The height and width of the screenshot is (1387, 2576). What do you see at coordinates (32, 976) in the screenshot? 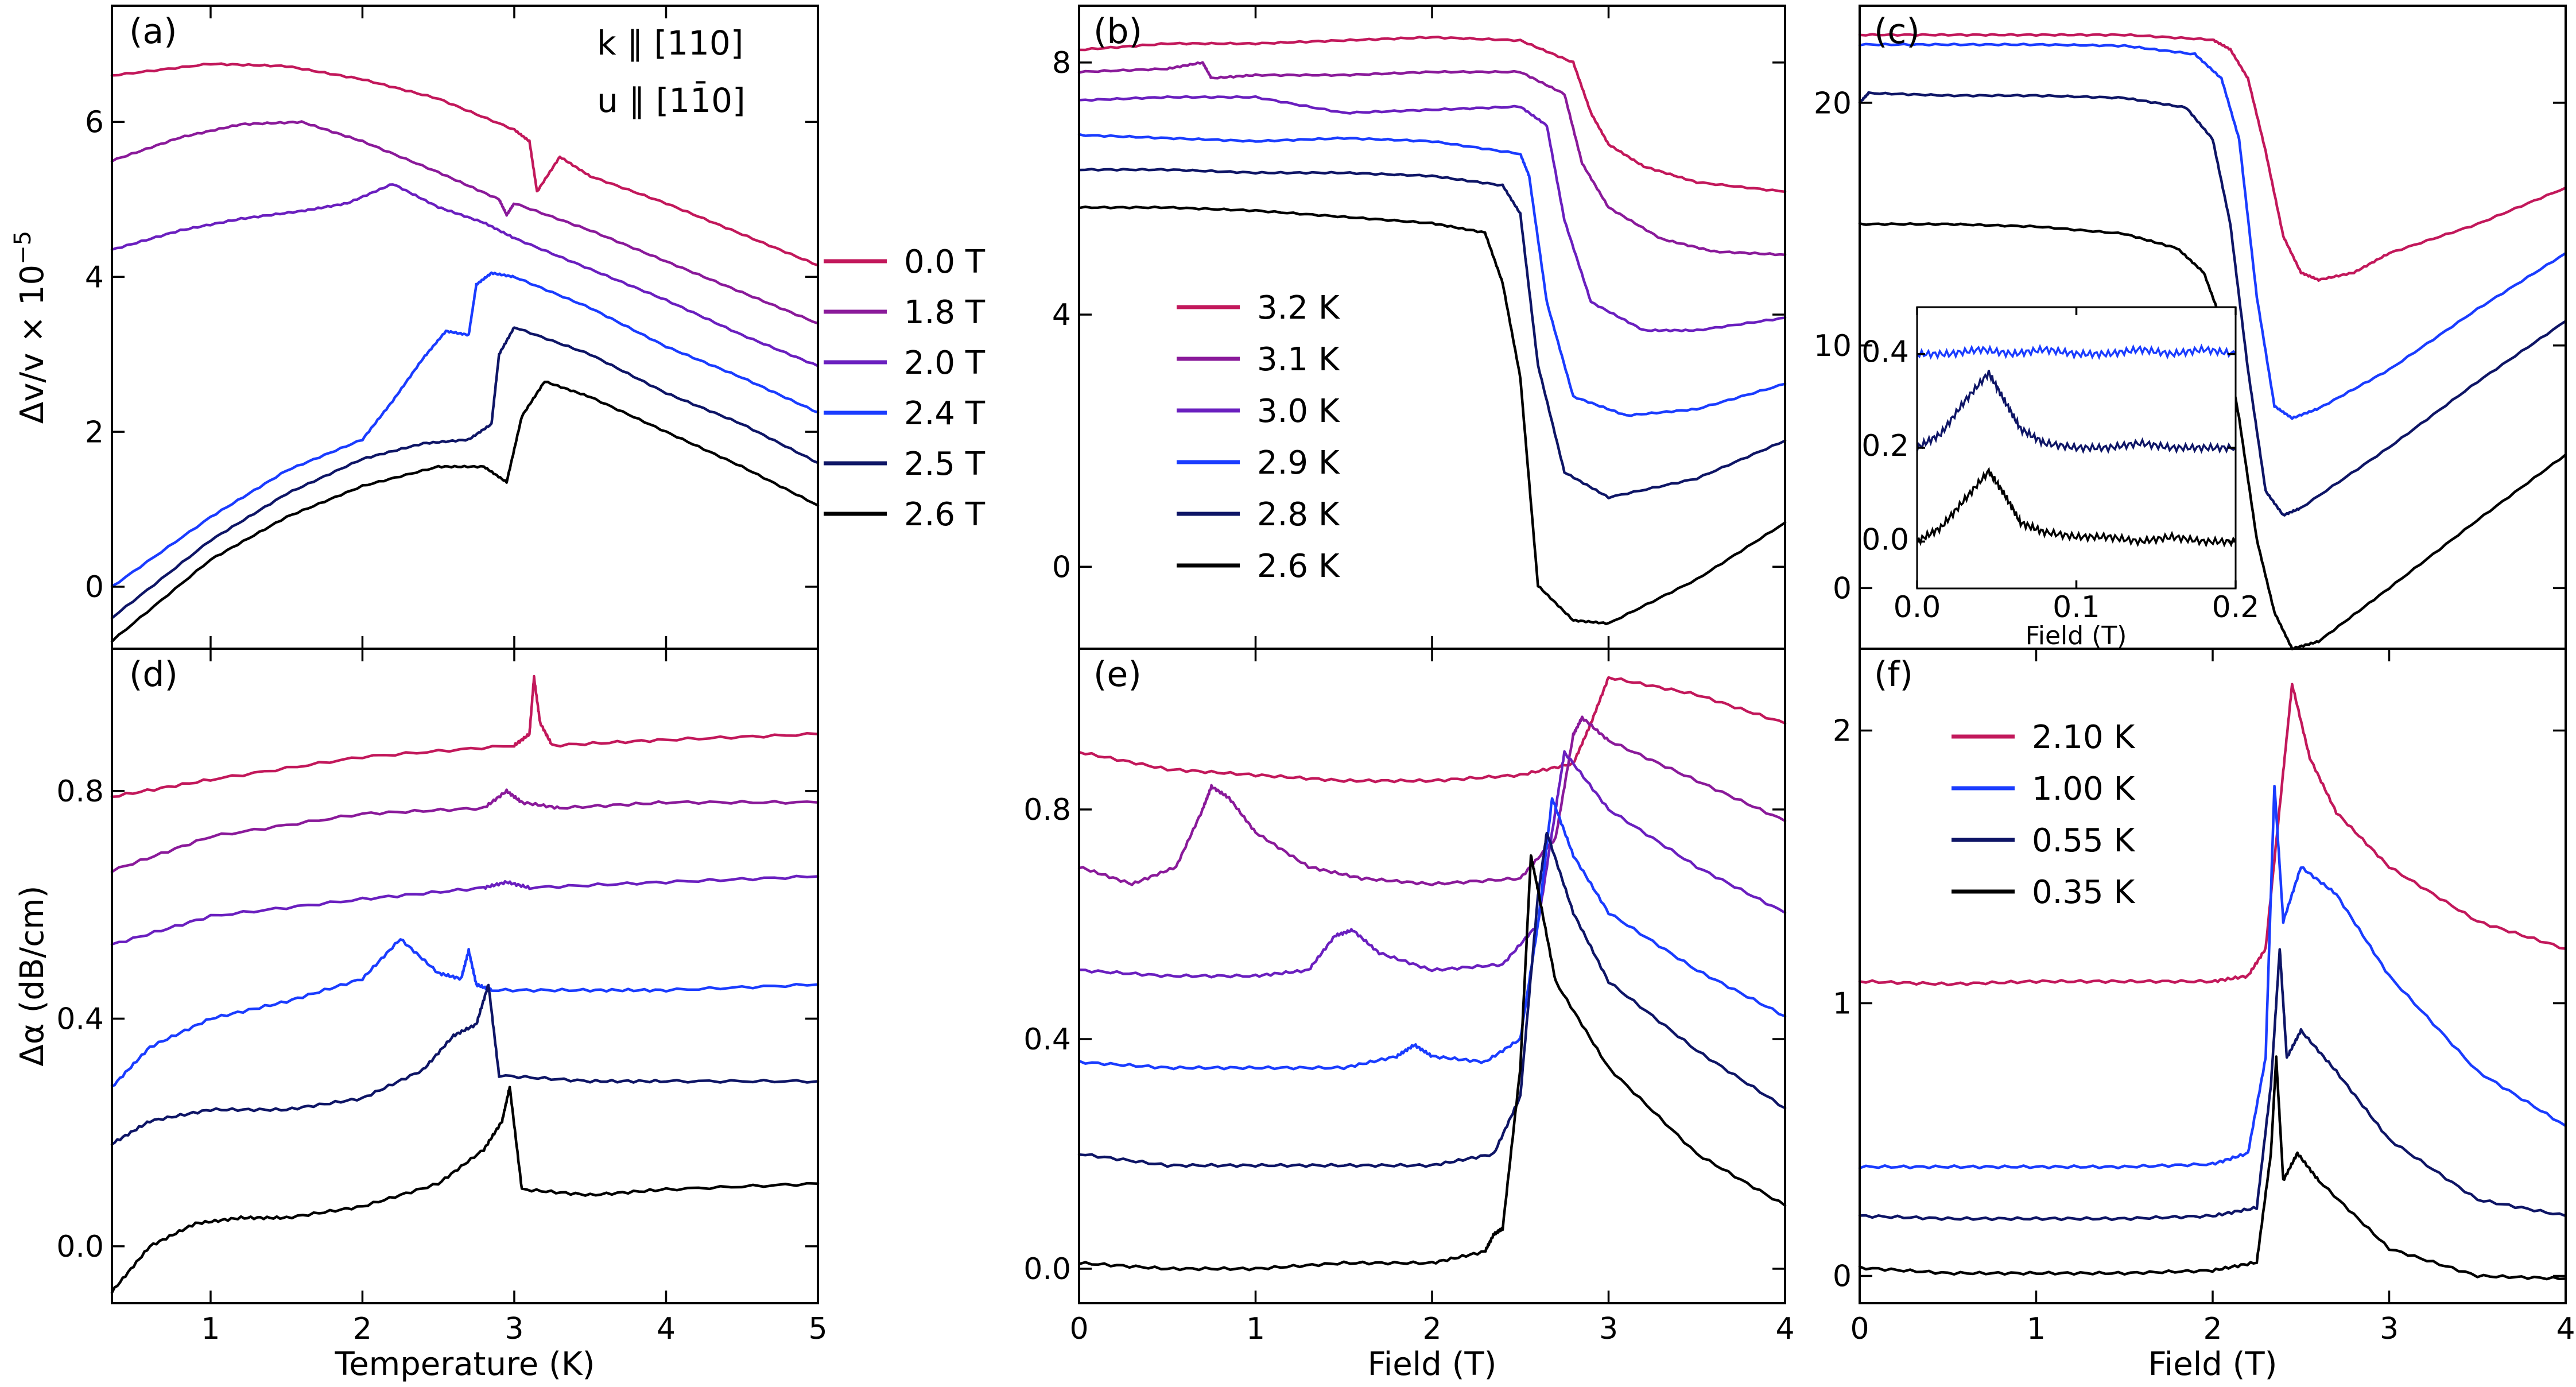
I see `panel-d-ylabel: Δα (dB/cm)` at bounding box center [32, 976].